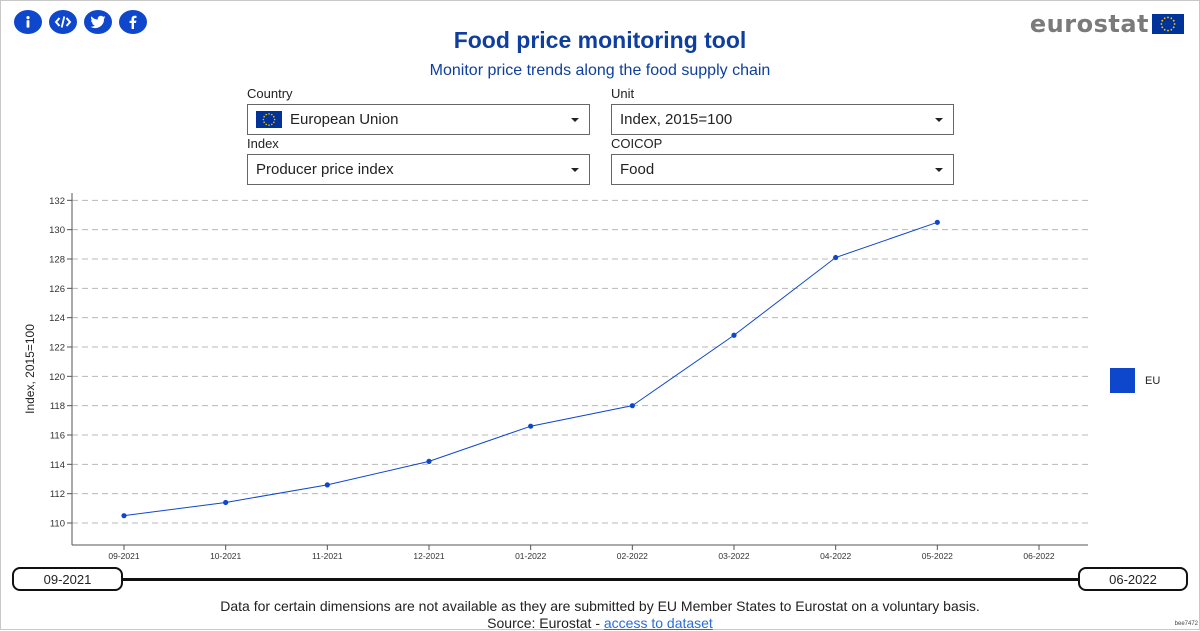 This screenshot has height=631, width=1200. Describe the element at coordinates (428, 556) in the screenshot. I see `x-tick-label: 12-2021` at that location.